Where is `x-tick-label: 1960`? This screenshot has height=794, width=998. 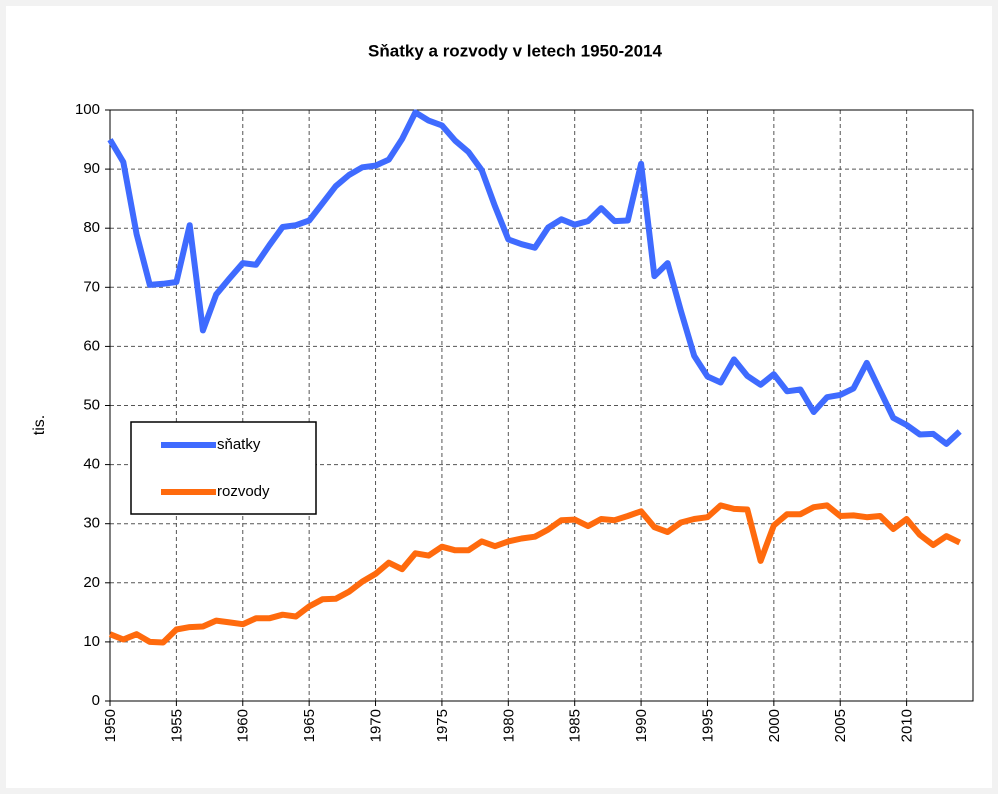 x-tick-label: 1960 is located at coordinates (243, 725).